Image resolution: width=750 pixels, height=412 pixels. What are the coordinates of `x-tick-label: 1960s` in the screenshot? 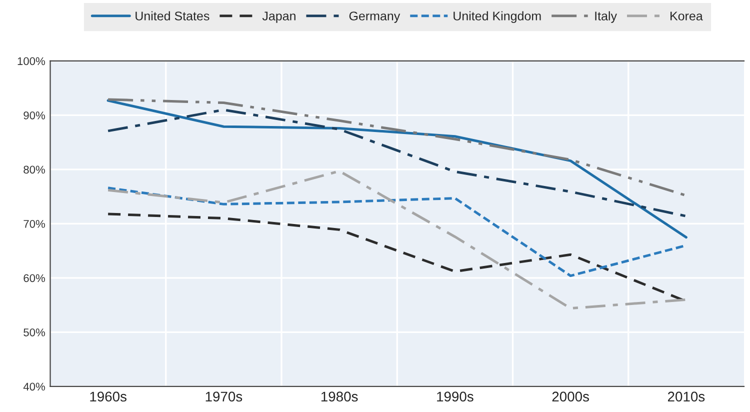 It's located at (108, 397).